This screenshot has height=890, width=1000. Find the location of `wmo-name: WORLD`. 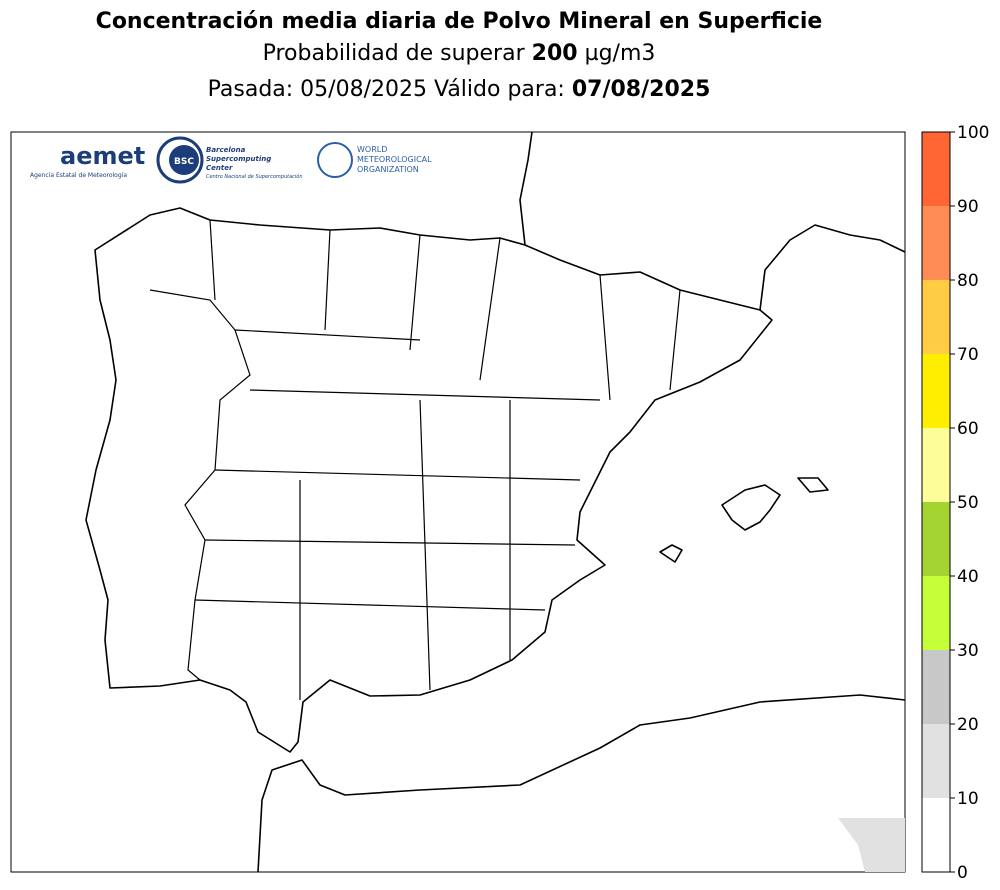

wmo-name: WORLD is located at coordinates (372, 149).